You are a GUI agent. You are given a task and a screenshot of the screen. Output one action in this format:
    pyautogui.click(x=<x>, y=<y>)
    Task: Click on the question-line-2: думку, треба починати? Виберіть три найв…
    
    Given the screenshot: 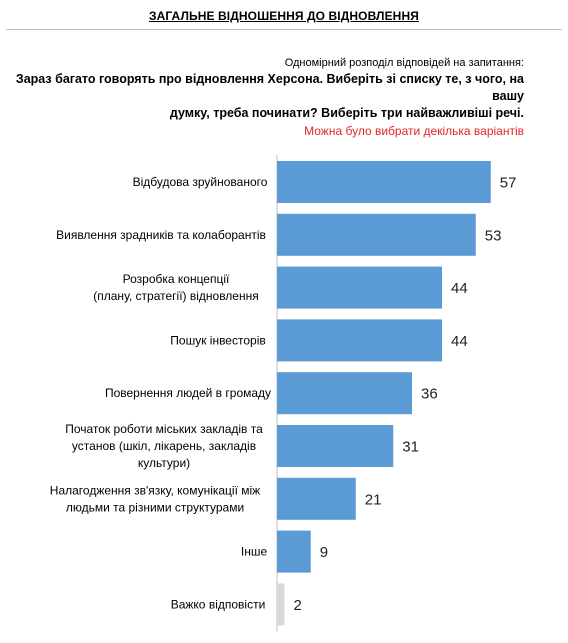 What is the action you would take?
    pyautogui.click(x=346, y=113)
    